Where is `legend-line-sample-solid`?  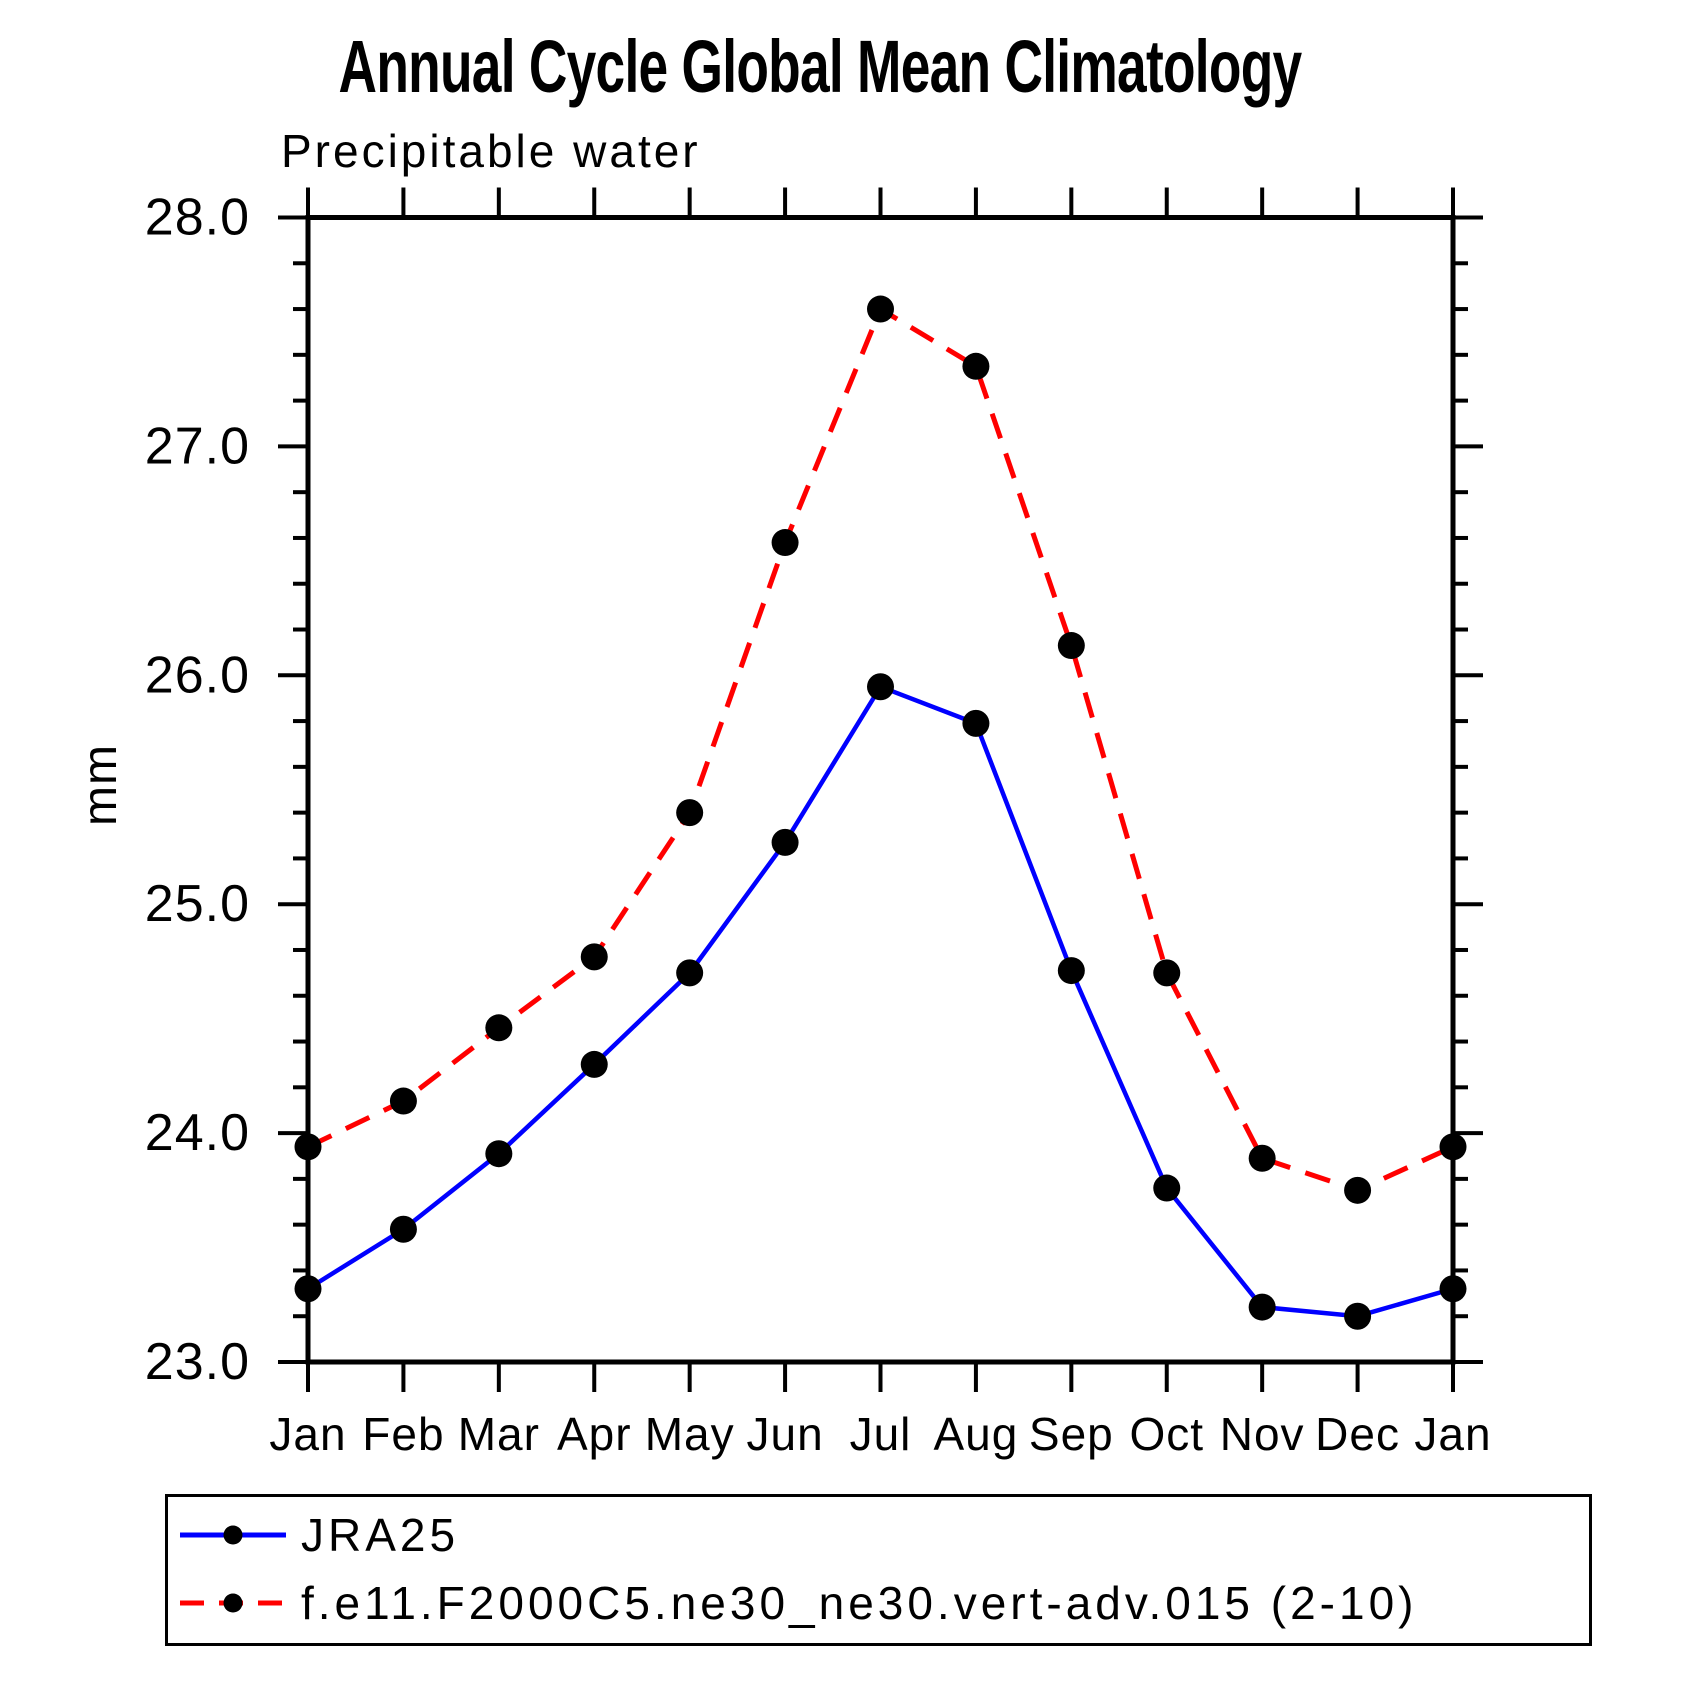
legend-line-sample-solid is located at coordinates (233, 1535).